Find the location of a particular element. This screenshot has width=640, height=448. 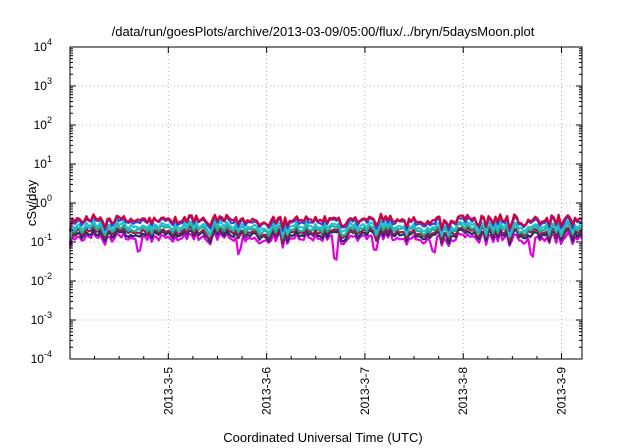

y-tick-label: 10⁻⁴ is located at coordinates (41, 357).